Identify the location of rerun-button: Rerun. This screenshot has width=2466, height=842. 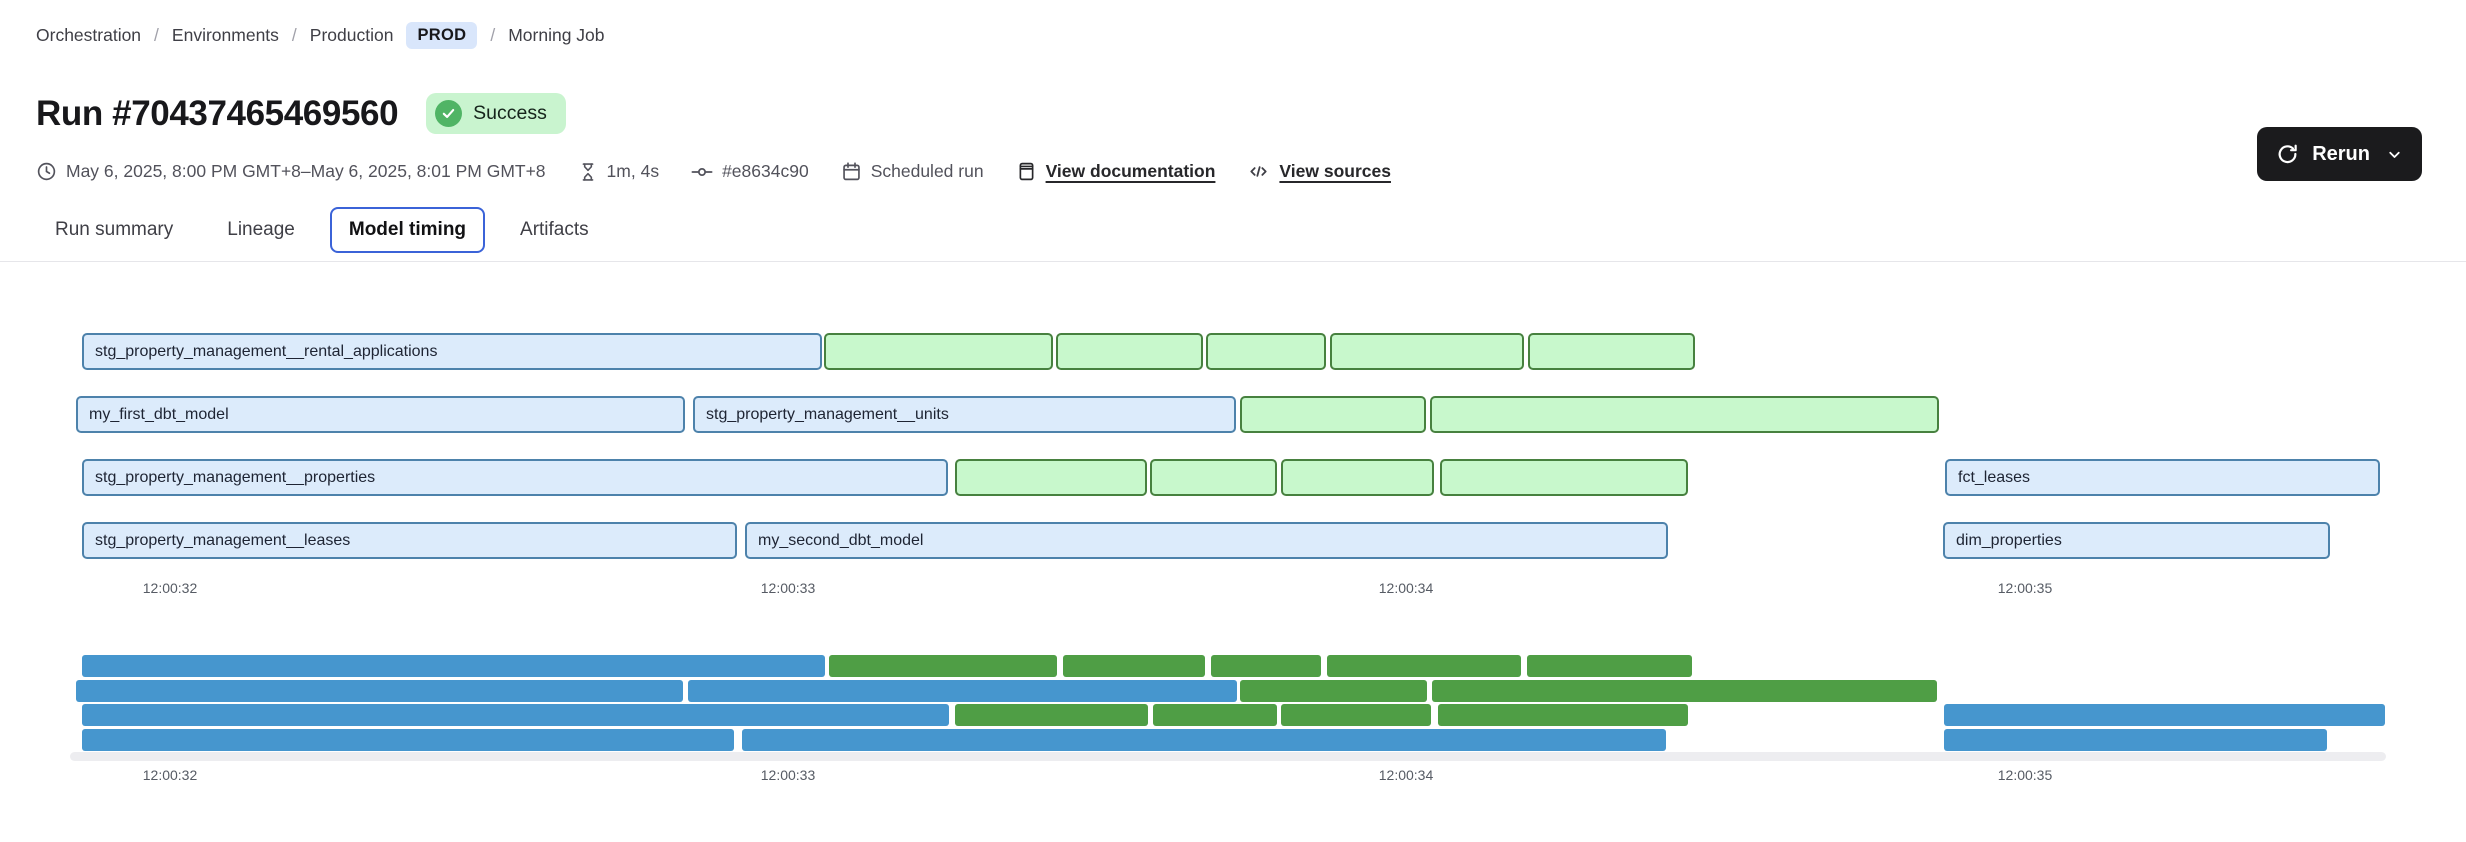
(2339, 154).